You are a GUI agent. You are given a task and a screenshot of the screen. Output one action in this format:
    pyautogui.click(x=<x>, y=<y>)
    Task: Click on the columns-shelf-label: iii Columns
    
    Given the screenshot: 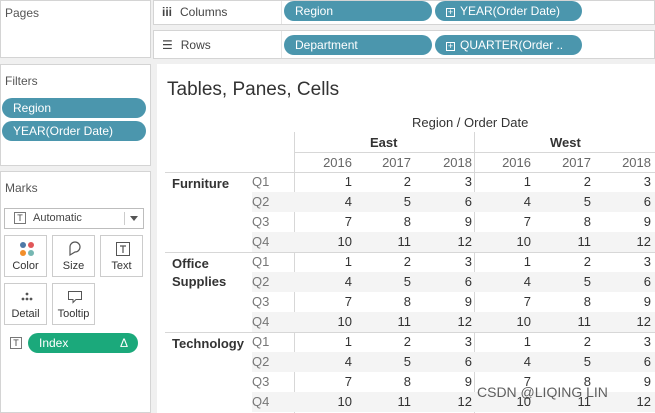 What is the action you would take?
    pyautogui.click(x=195, y=12)
    